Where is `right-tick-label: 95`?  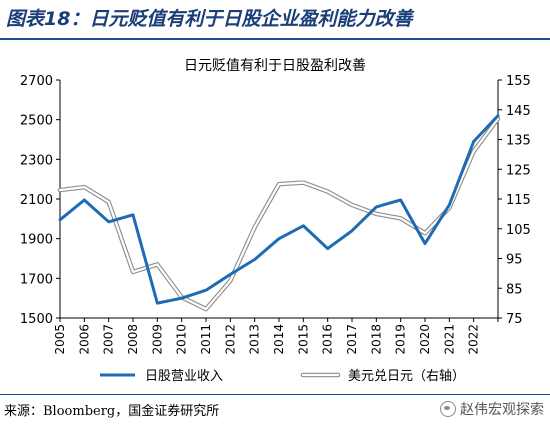 right-tick-label: 95 is located at coordinates (514, 260).